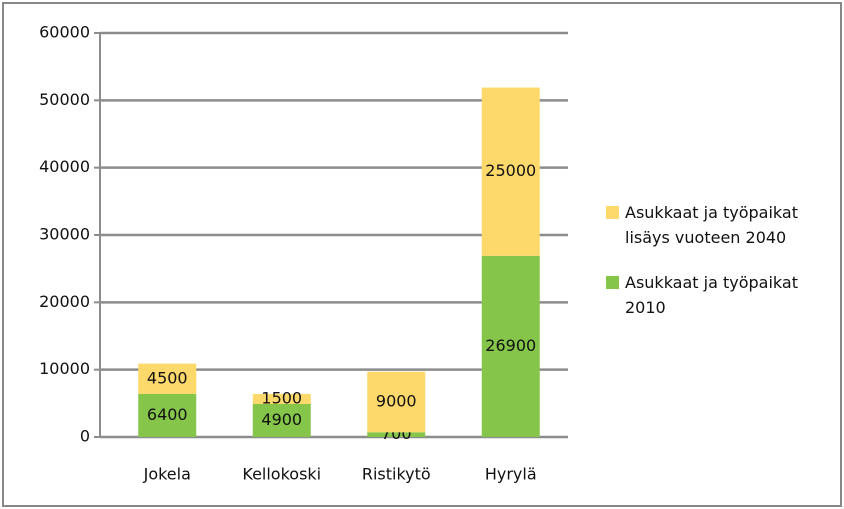 This screenshot has height=509, width=844. I want to click on data-label: 26900, so click(510, 345).